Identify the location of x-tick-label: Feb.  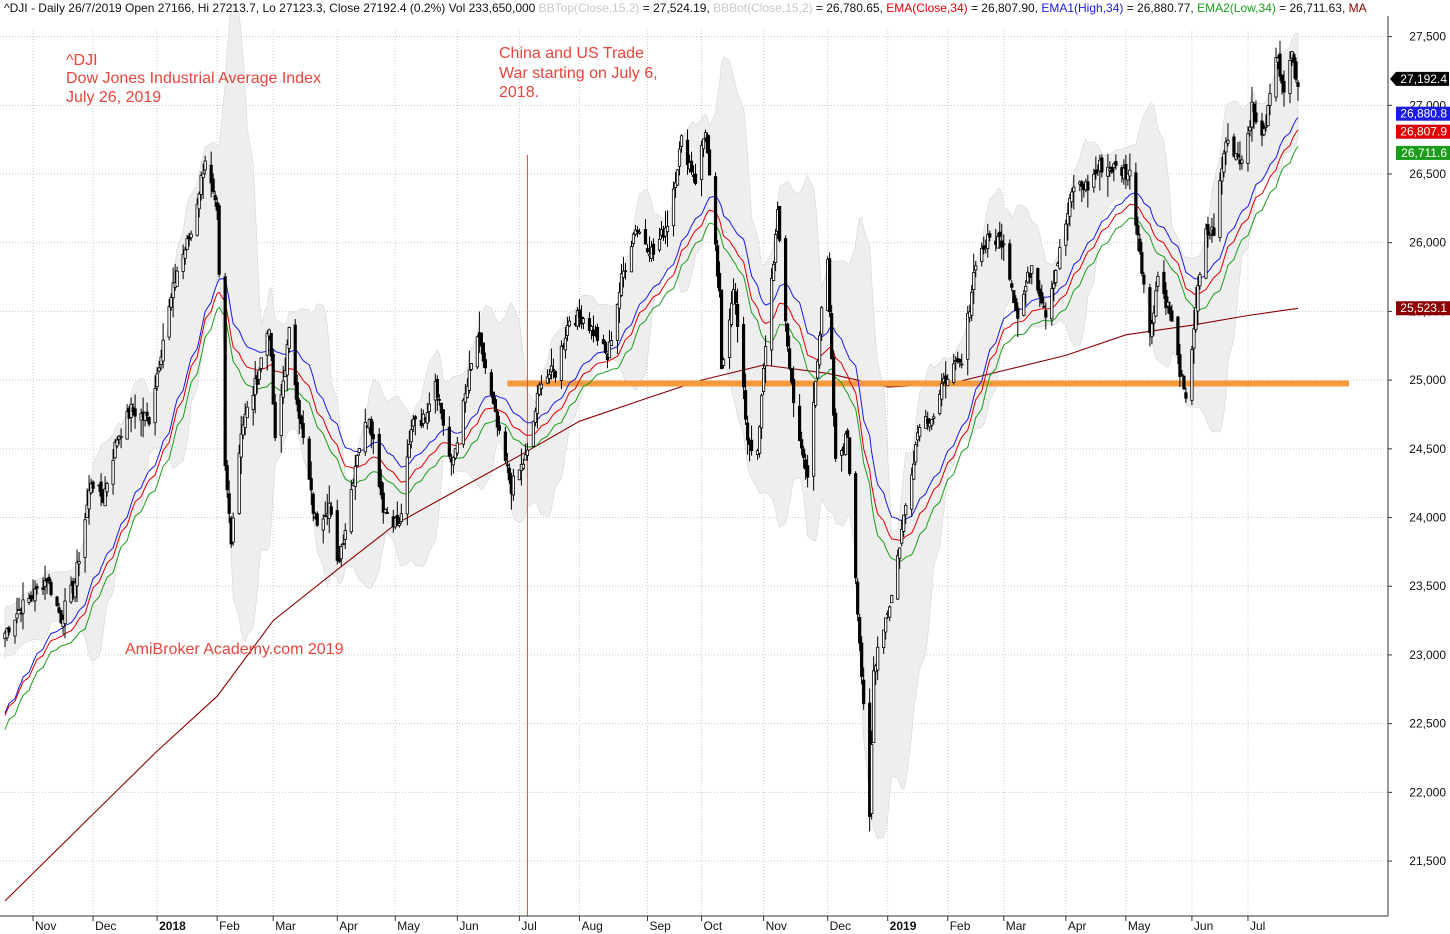
(960, 926).